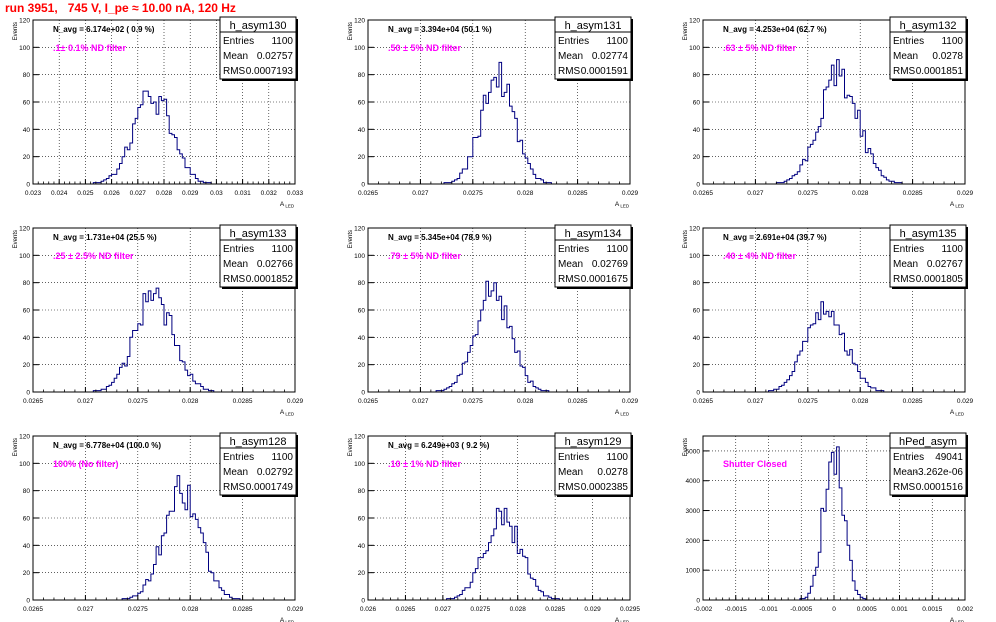 The image size is (996, 622). Describe the element at coordinates (269, 193) in the screenshot. I see `x-tick-label: 0.032` at that location.